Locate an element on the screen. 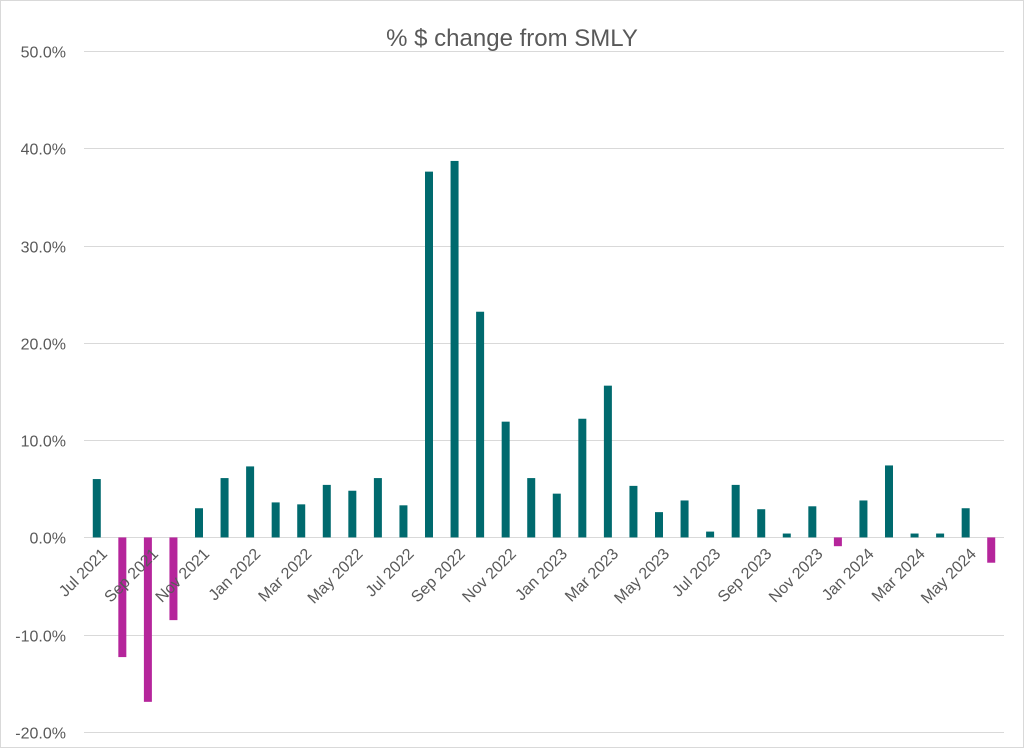 This screenshot has height=748, width=1024. bar-jan-2023 is located at coordinates (556, 515).